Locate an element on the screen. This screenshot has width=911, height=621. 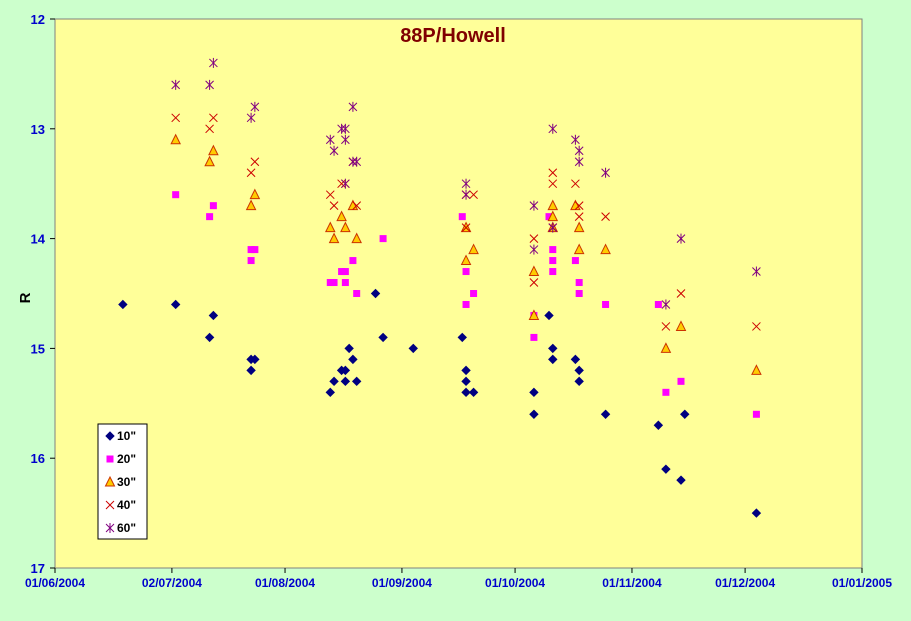
y-tick-label: 15 is located at coordinates (38, 348).